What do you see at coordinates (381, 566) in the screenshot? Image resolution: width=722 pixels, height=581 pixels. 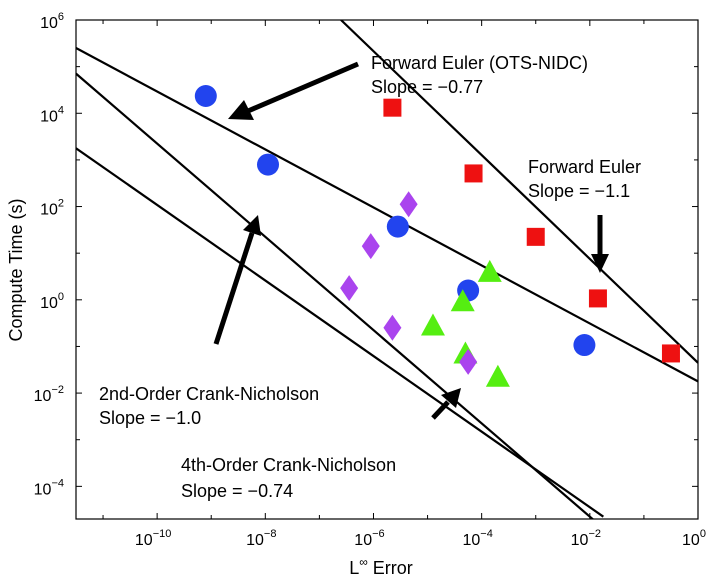 I see `x-axis-title: L∞ Error` at bounding box center [381, 566].